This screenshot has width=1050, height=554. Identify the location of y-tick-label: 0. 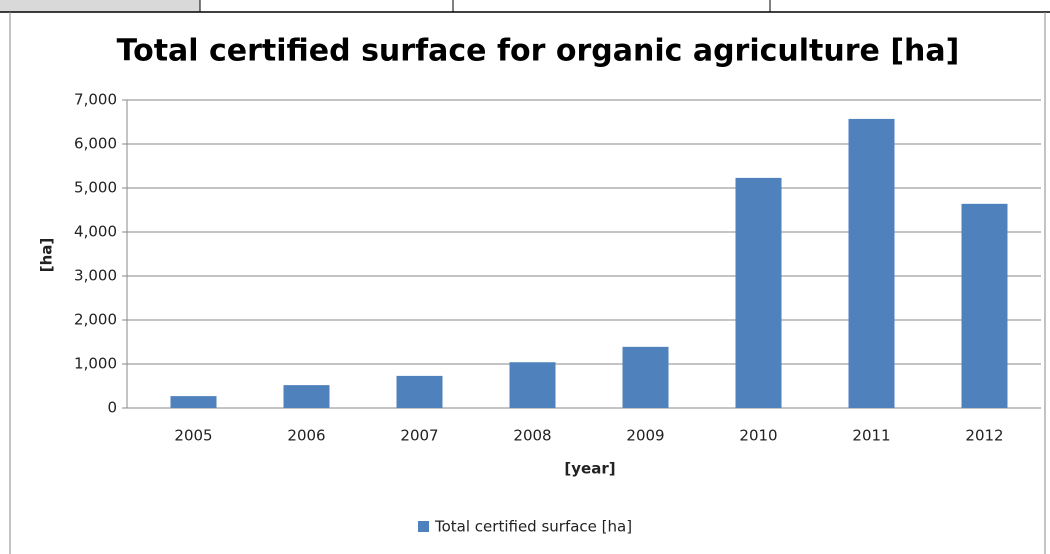
(112, 408).